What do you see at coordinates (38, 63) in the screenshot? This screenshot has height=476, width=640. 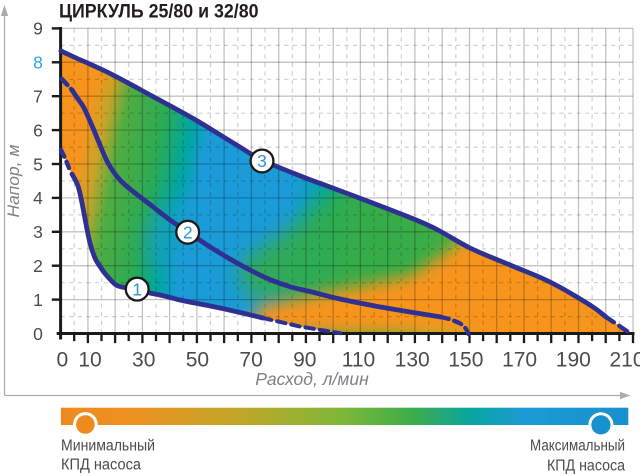 I see `svg-text: 8` at bounding box center [38, 63].